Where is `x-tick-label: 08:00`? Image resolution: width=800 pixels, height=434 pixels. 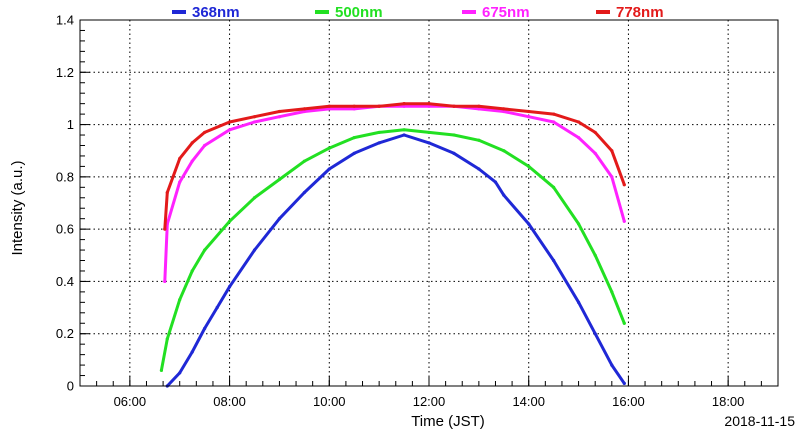 x-tick-label: 08:00 is located at coordinates (229, 401).